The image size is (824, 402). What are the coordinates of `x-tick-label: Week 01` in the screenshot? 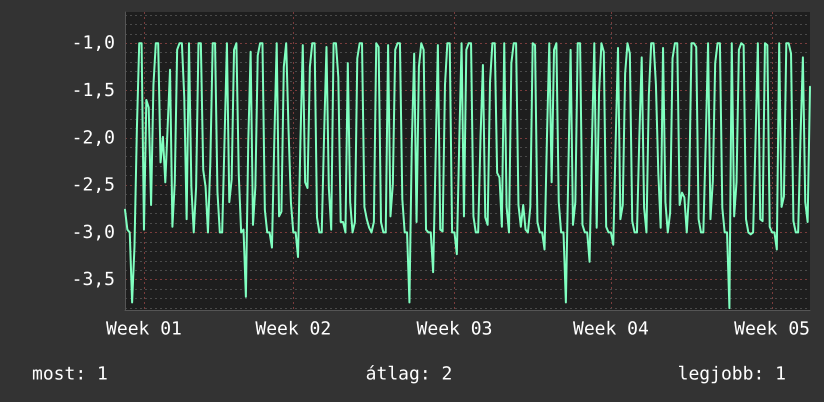 It's located at (144, 329).